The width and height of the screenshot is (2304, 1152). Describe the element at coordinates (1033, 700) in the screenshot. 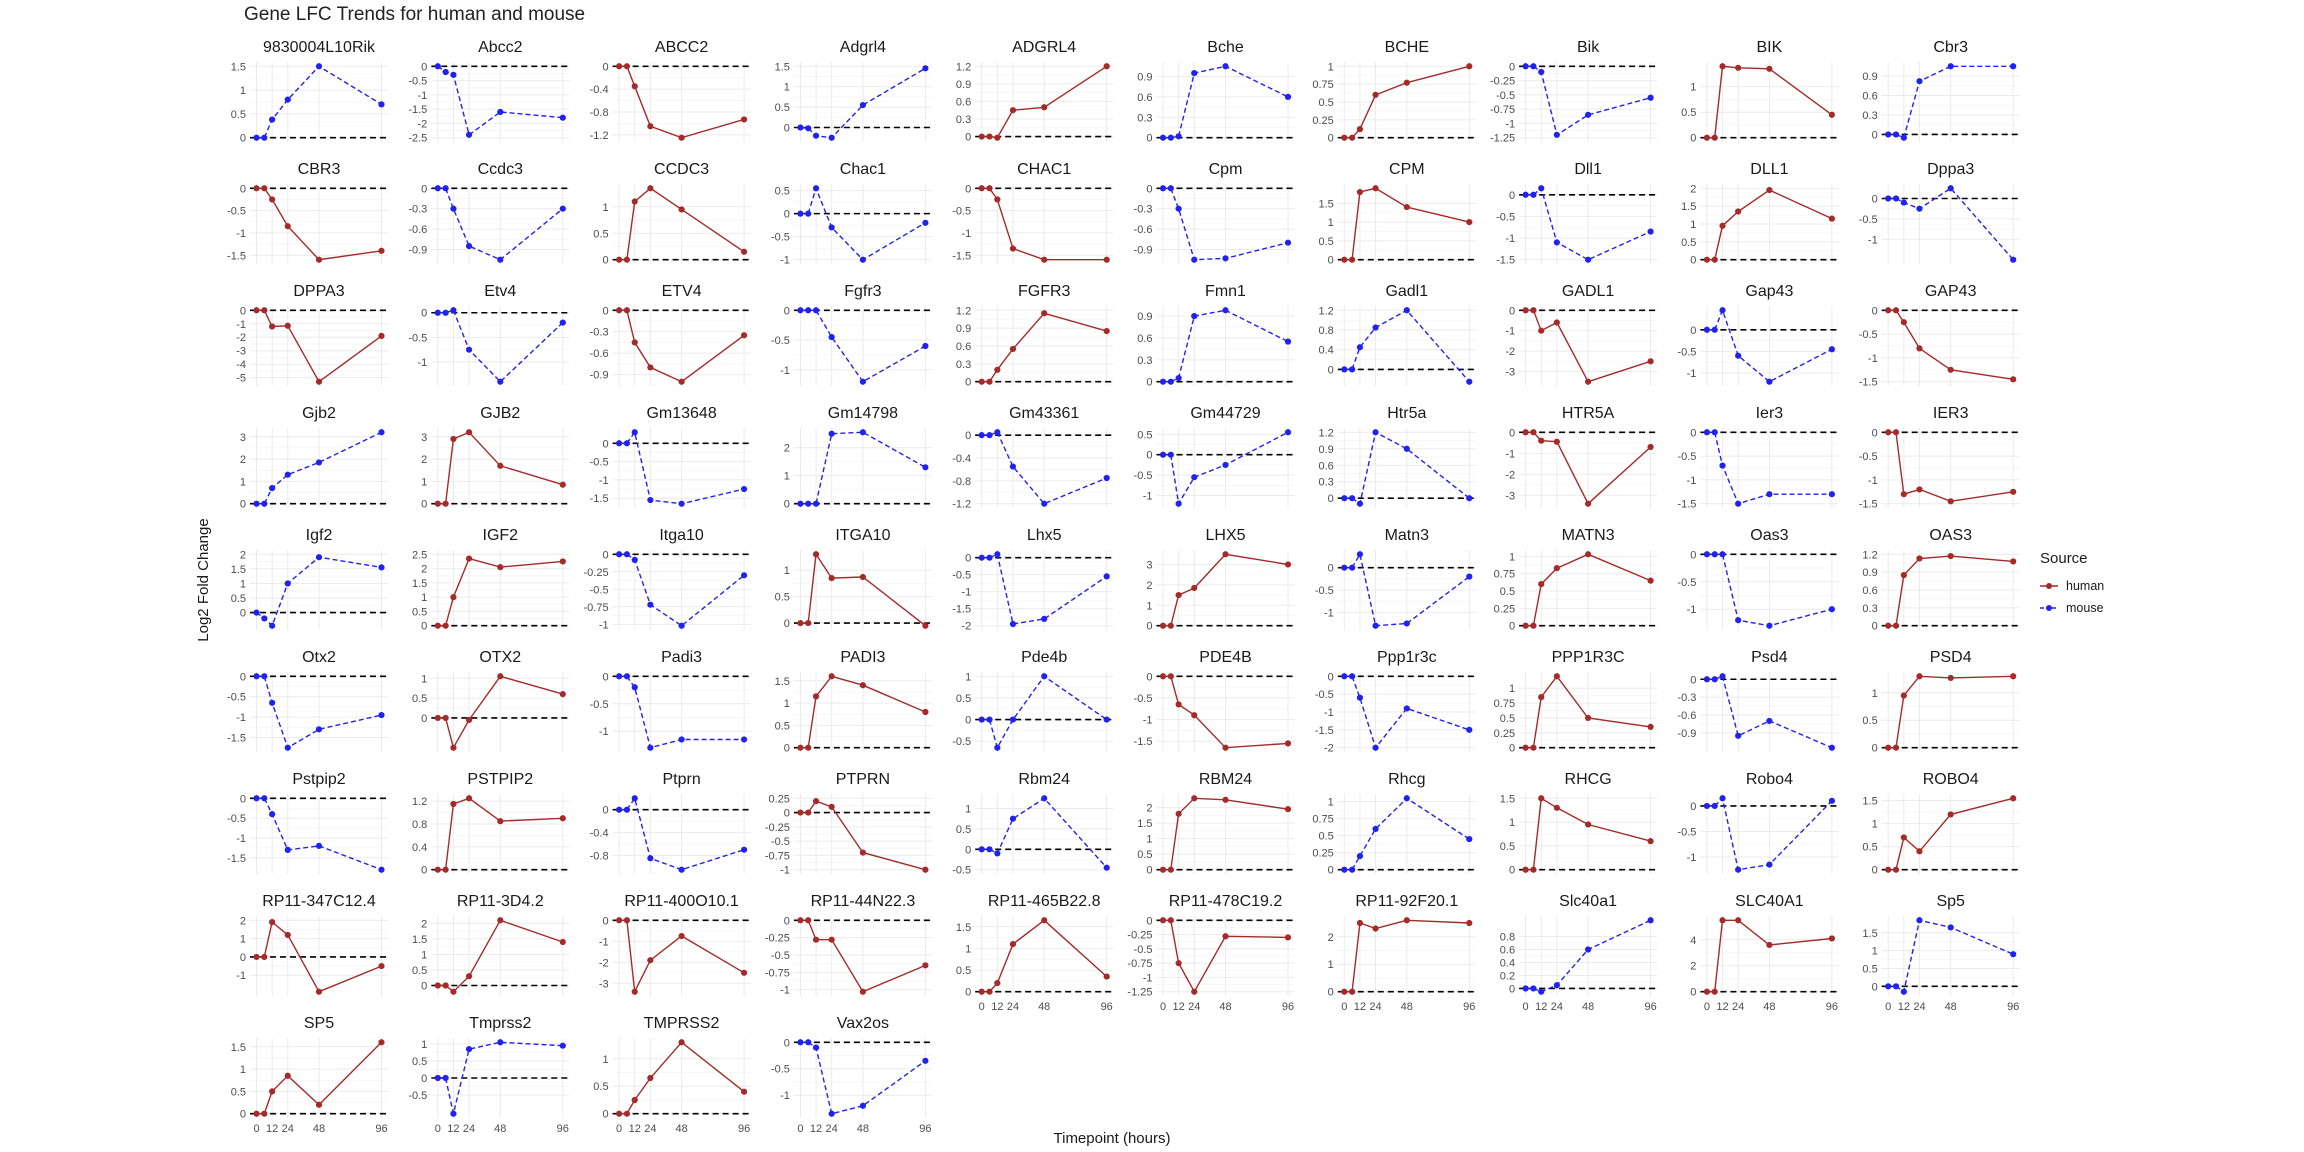

I see `panel-Pde4b: Pde4b 1 0.5 0 -0.5` at that location.